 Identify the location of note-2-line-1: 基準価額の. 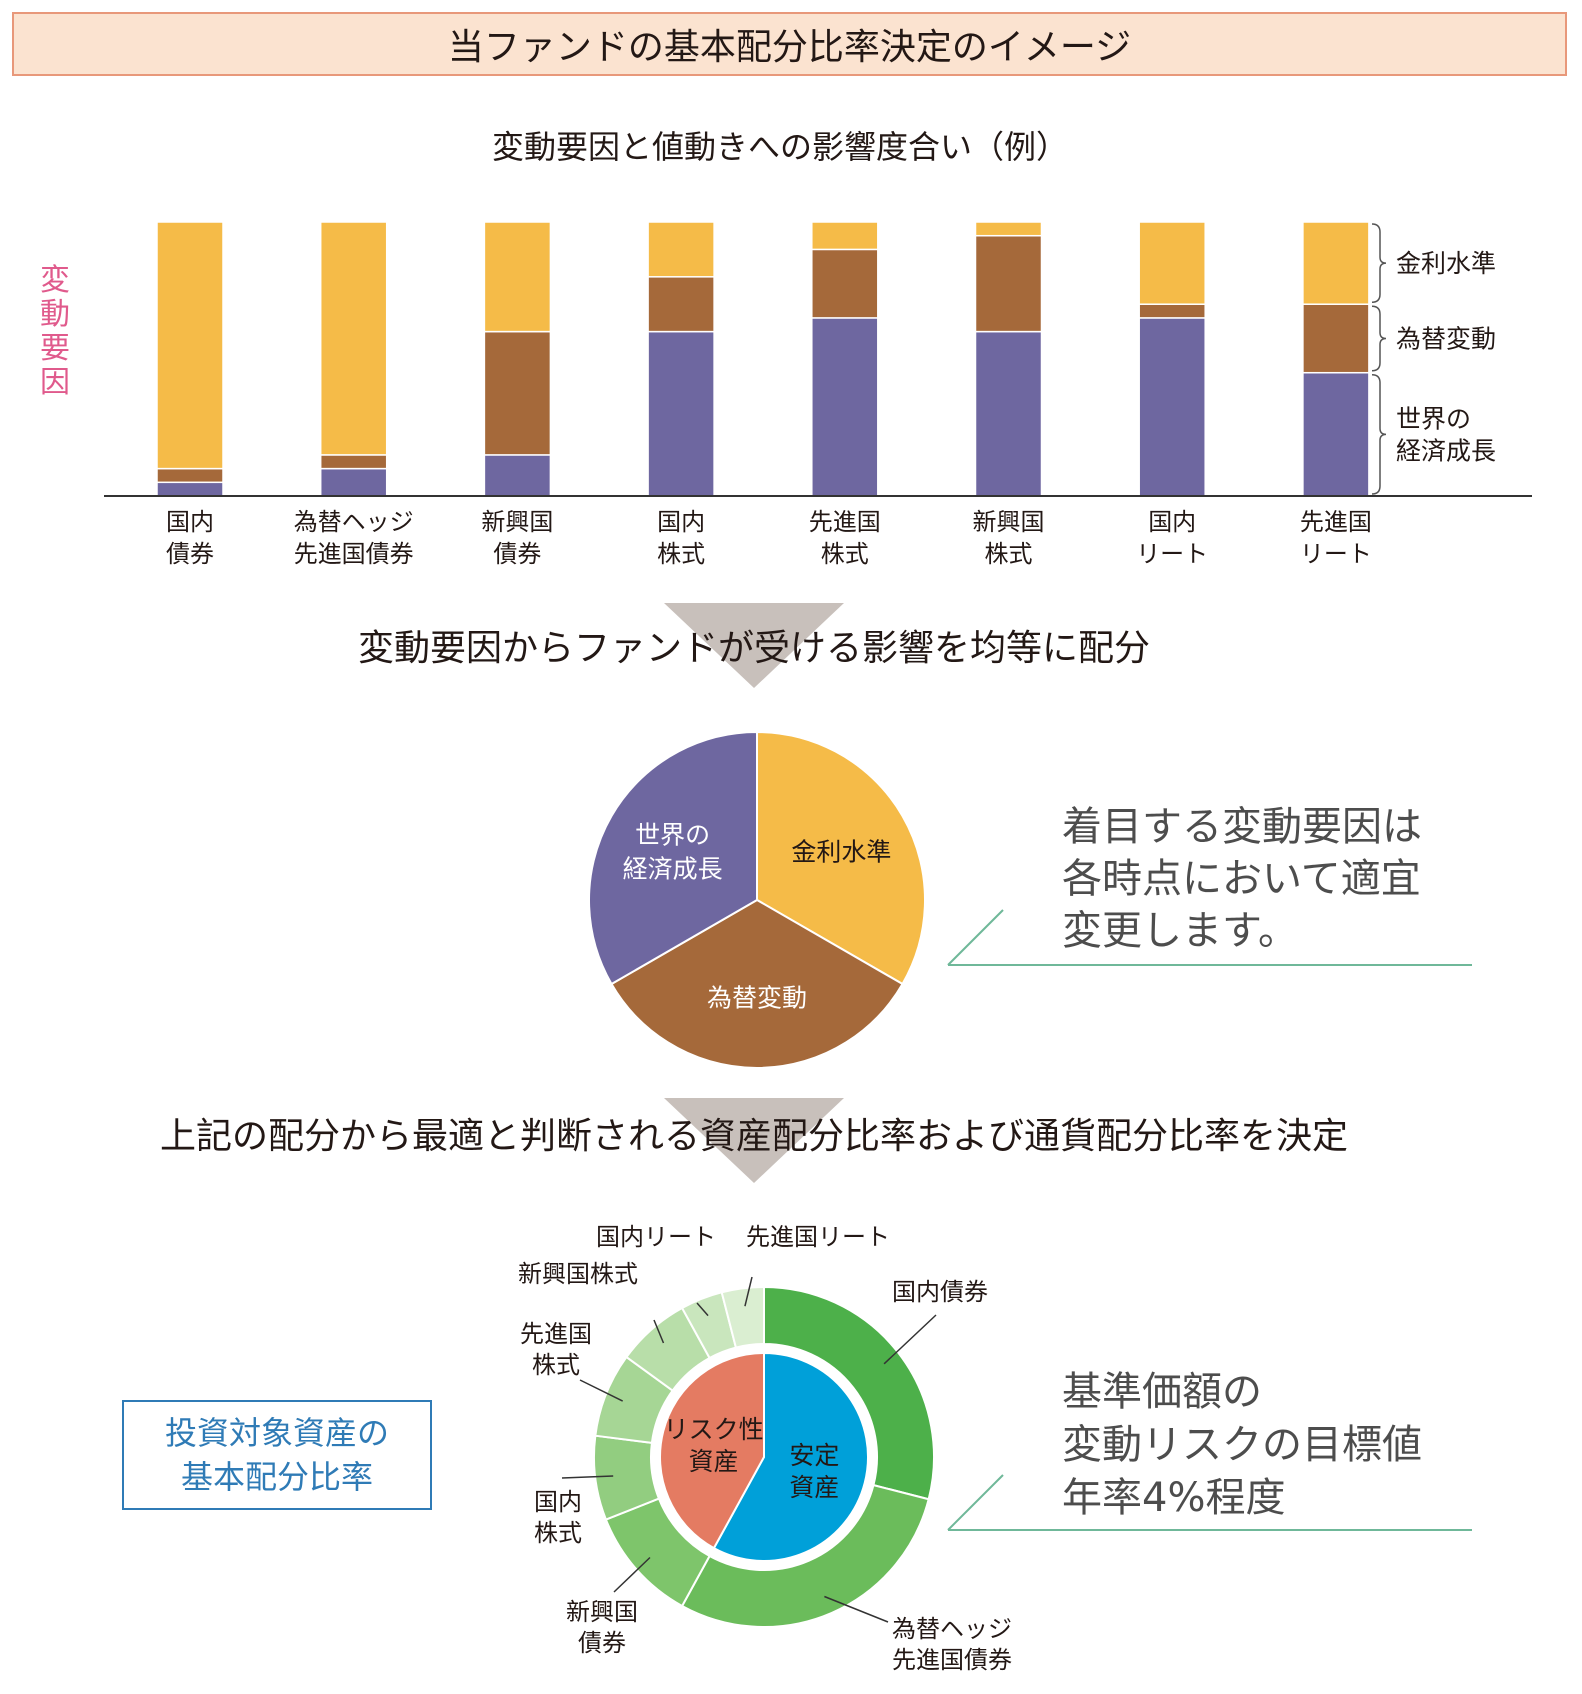
(1162, 1392).